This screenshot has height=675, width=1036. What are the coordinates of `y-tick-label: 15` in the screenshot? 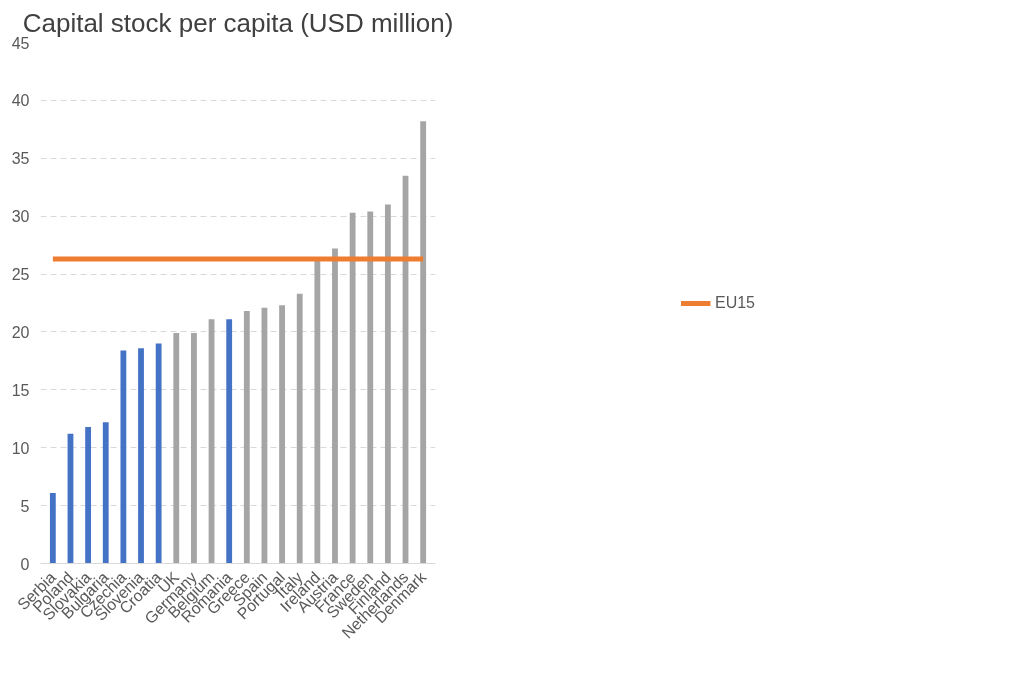 It's located at (20, 390).